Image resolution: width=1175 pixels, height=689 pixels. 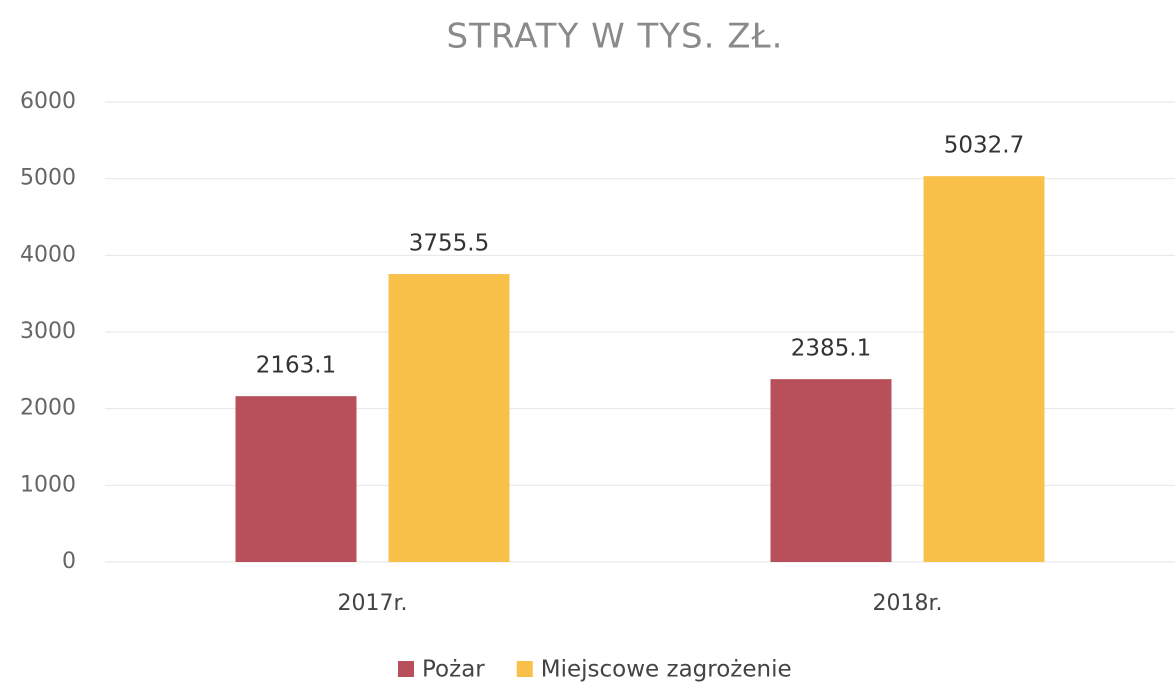 I want to click on y-tick-label: 1000, so click(x=48, y=484).